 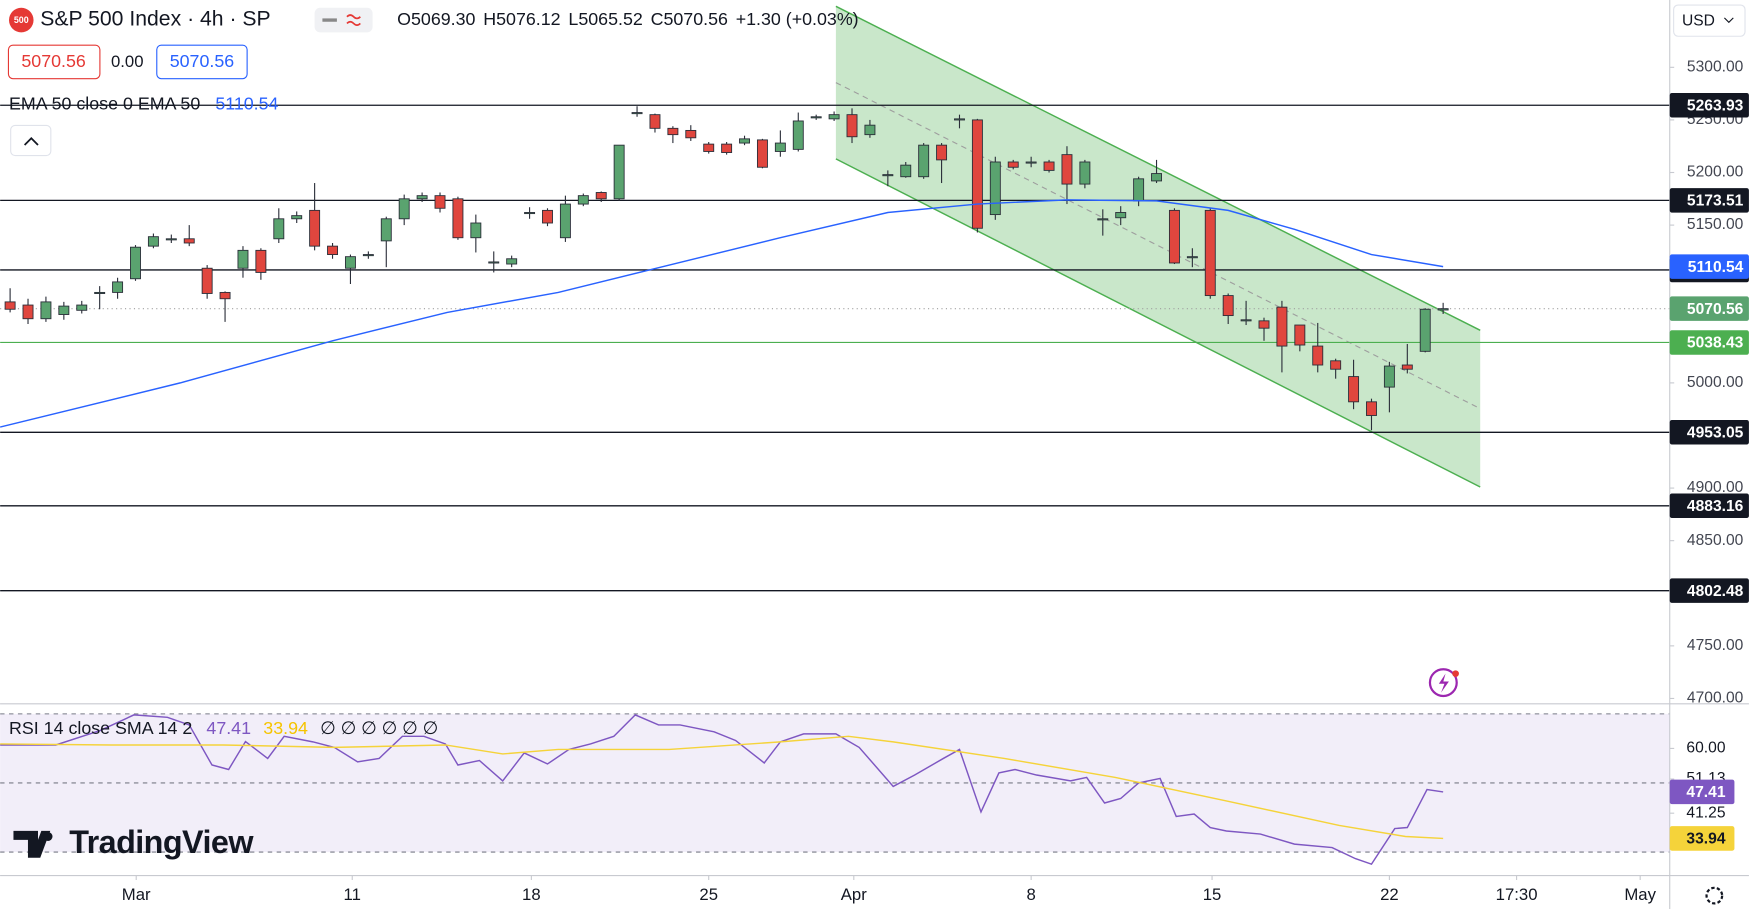 What do you see at coordinates (1158, 168) in the screenshot?
I see `channel-upper` at bounding box center [1158, 168].